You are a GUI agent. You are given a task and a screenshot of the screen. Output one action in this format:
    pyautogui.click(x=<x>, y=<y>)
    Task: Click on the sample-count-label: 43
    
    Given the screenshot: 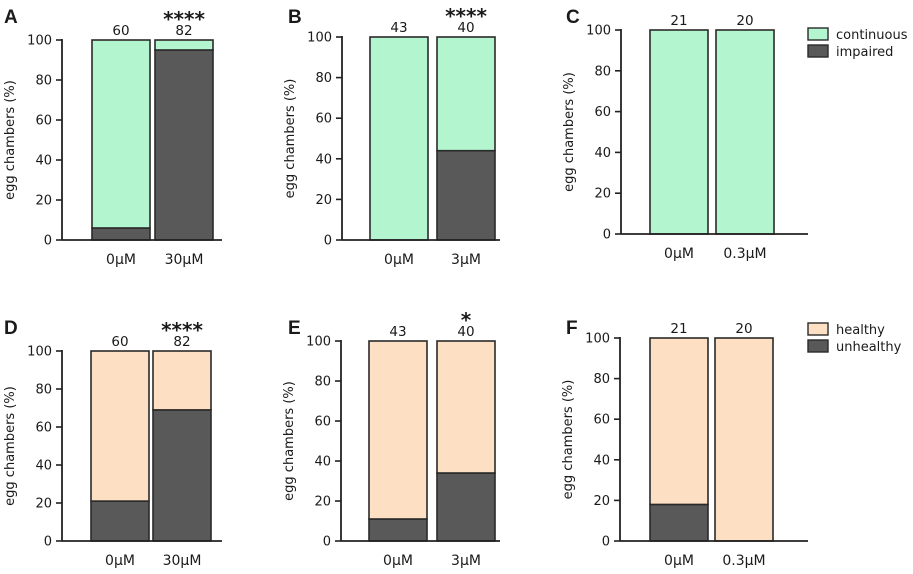 What is the action you would take?
    pyautogui.click(x=398, y=28)
    